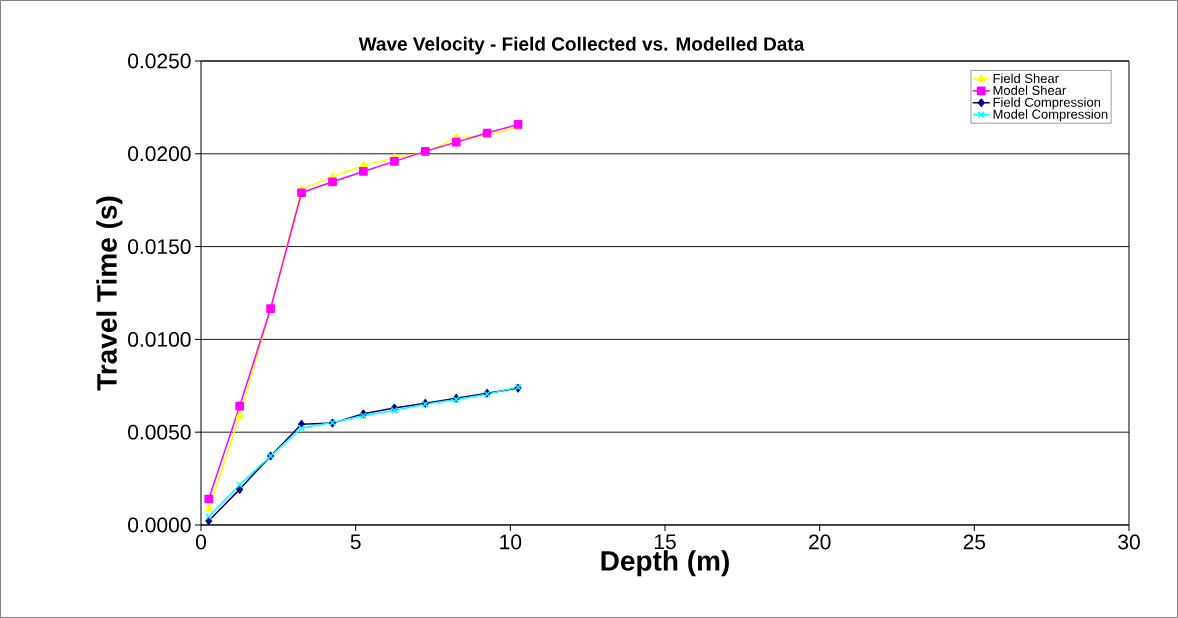  I want to click on legend-label: Model Shear, so click(1030, 90).